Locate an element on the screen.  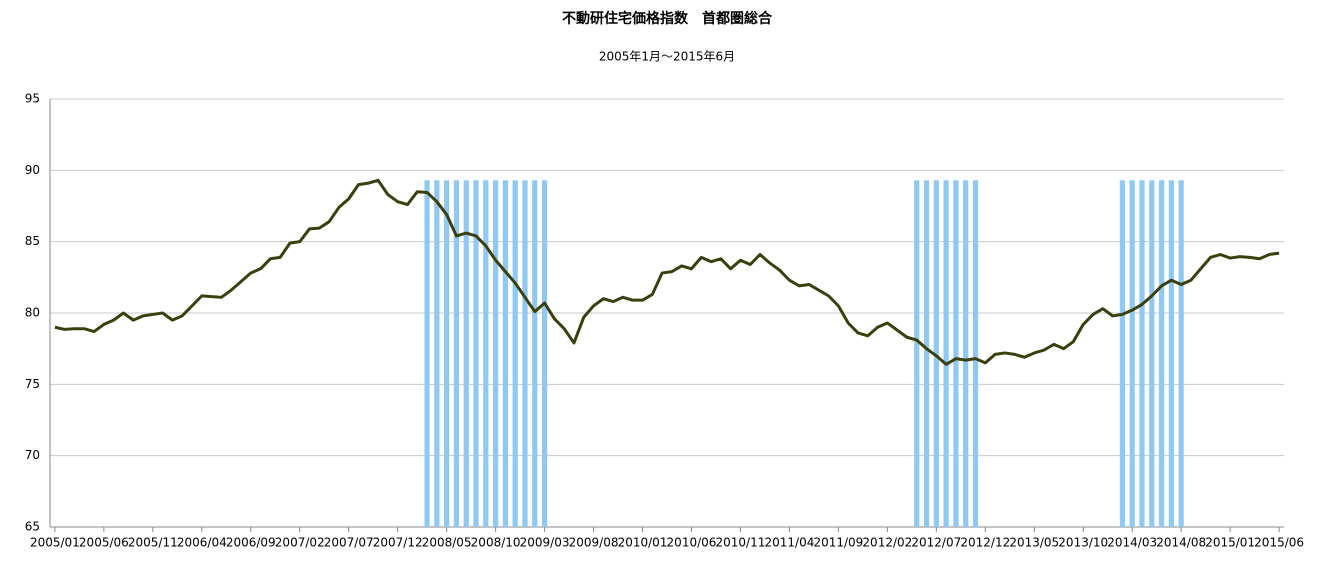
x-tick-label: 2008/10 is located at coordinates (496, 543).